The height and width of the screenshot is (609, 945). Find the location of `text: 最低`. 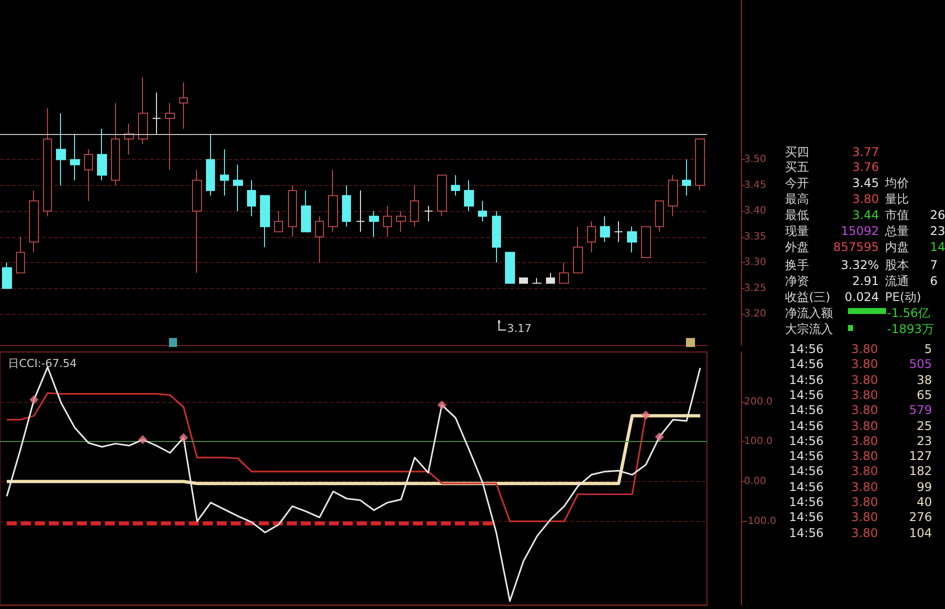

text: 最低 is located at coordinates (797, 215).